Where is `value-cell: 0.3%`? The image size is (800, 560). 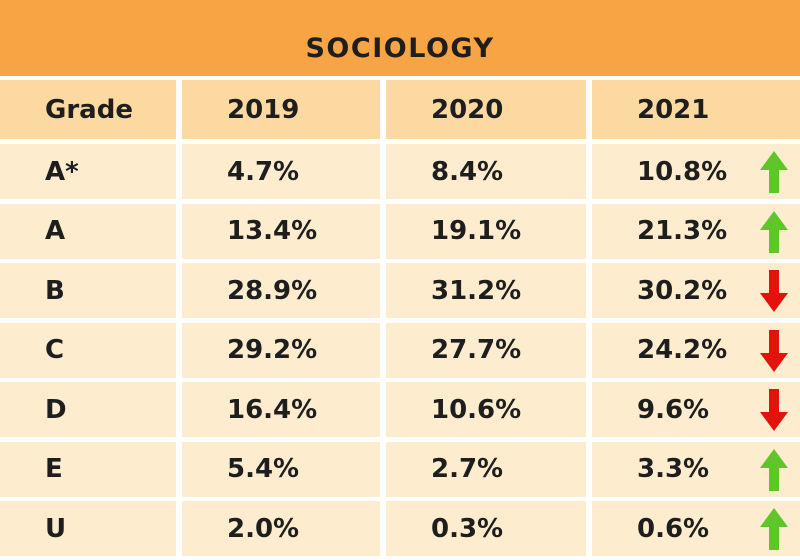
value-cell: 0.3% is located at coordinates (486, 528).